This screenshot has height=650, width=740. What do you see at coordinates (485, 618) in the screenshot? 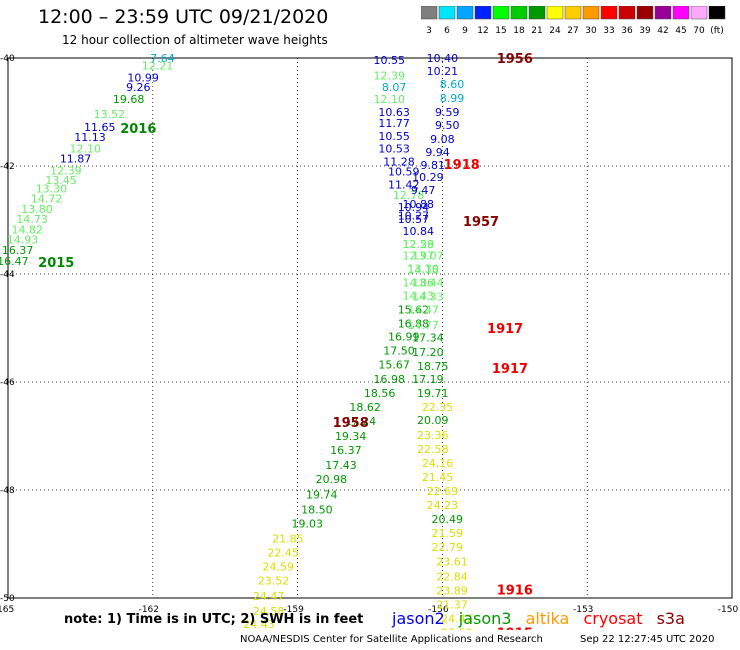
I see `legend-jason3: jason3` at bounding box center [485, 618].